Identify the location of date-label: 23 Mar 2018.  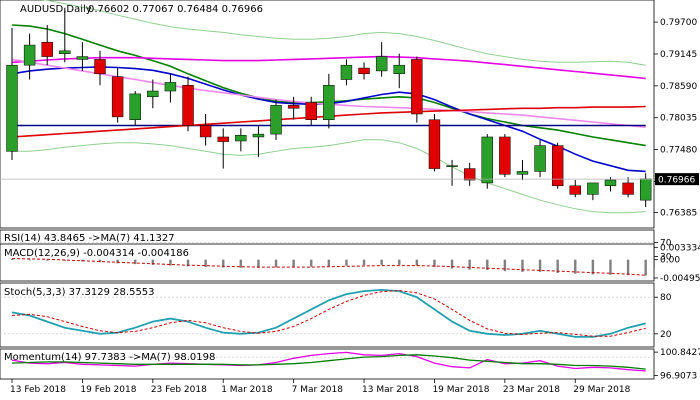
(531, 390).